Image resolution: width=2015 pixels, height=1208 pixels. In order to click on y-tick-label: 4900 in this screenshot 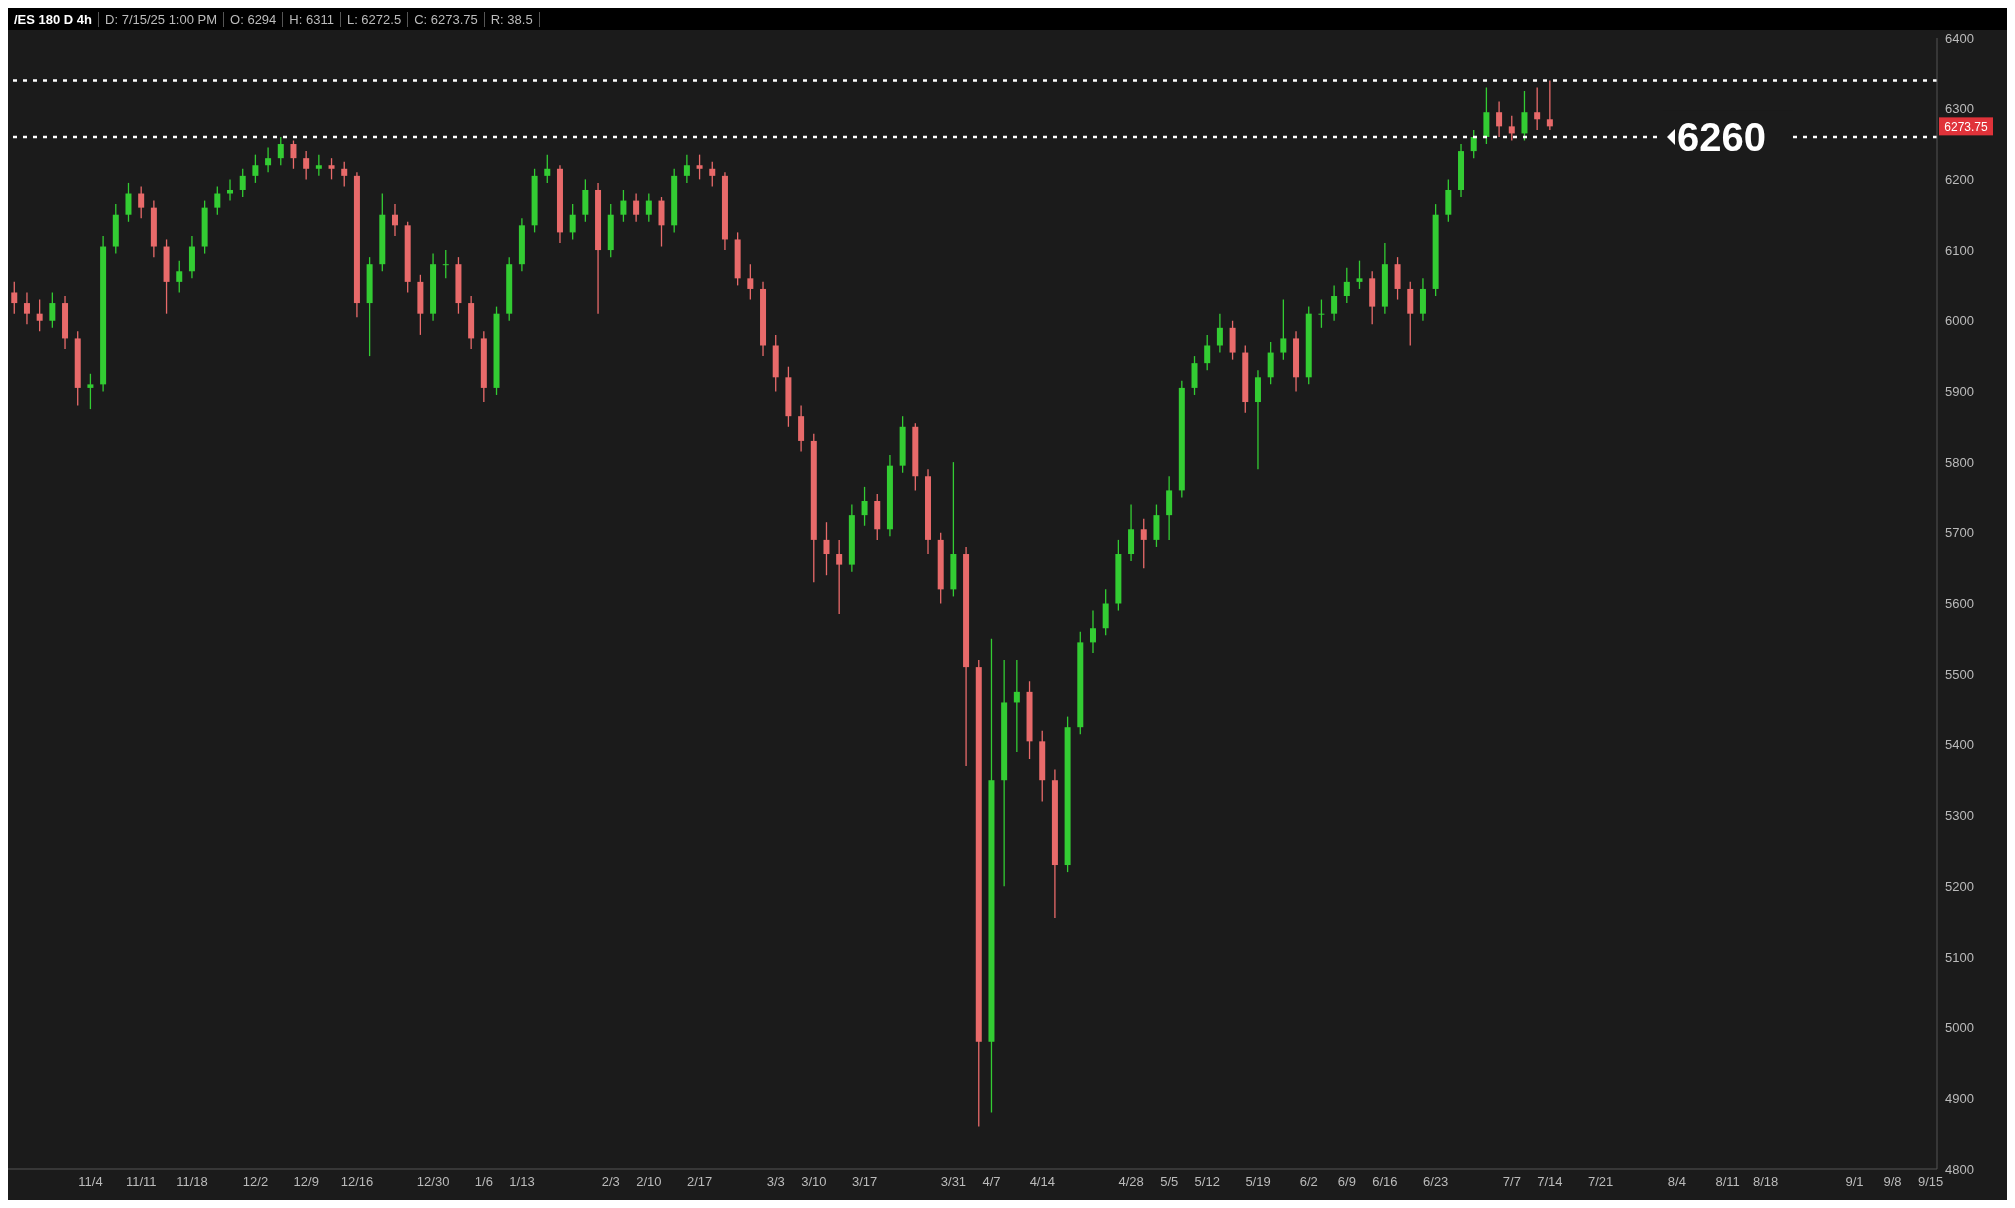, I will do `click(1959, 1098)`.